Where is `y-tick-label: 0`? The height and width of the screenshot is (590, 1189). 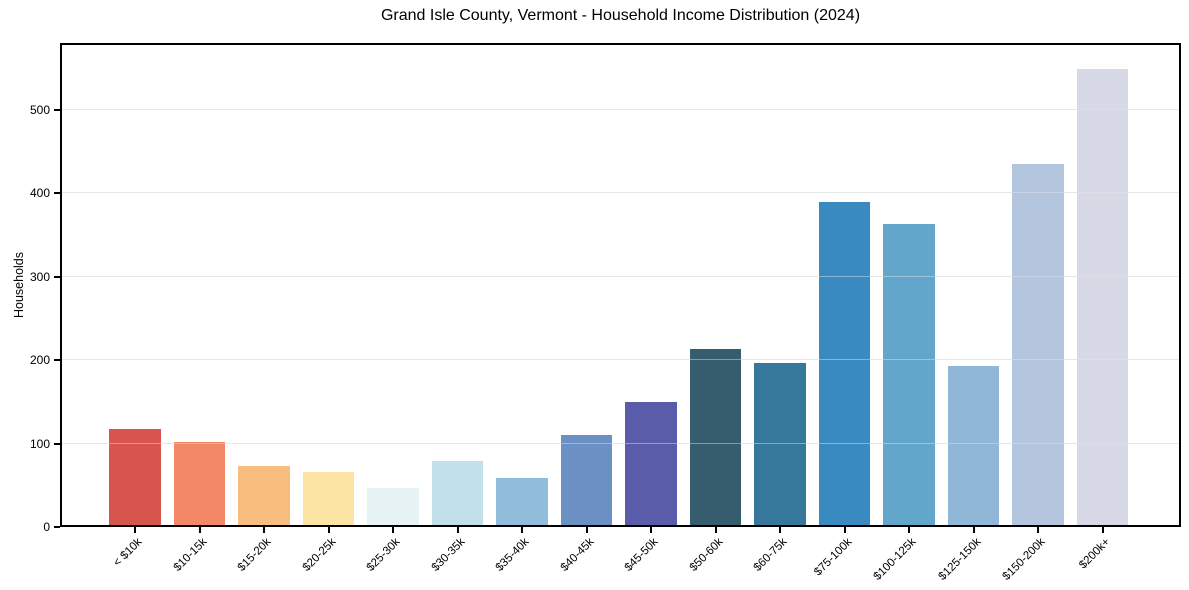
y-tick-label: 0 is located at coordinates (46, 527).